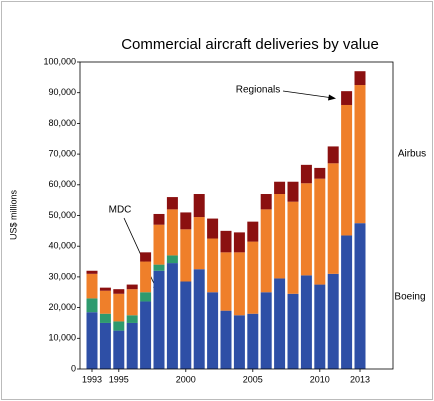 The width and height of the screenshot is (434, 401). What do you see at coordinates (73, 368) in the screenshot?
I see `y-tick-label: 0` at bounding box center [73, 368].